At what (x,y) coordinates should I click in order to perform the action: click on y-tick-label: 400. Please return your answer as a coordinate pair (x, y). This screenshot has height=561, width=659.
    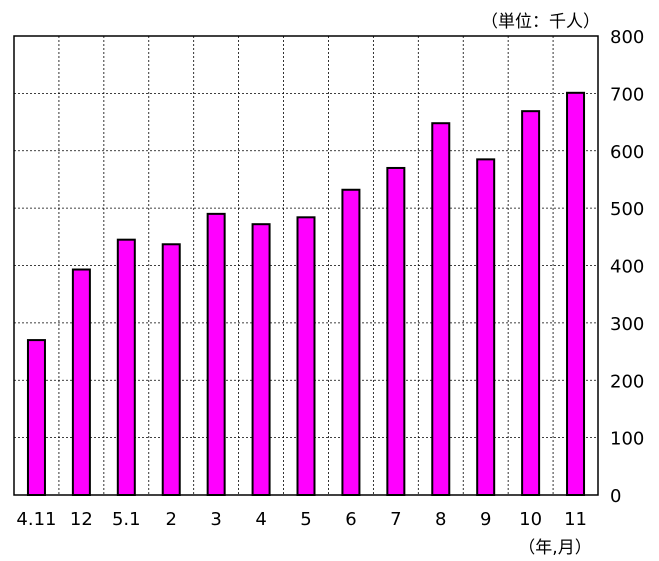
    Looking at the image, I should click on (627, 267).